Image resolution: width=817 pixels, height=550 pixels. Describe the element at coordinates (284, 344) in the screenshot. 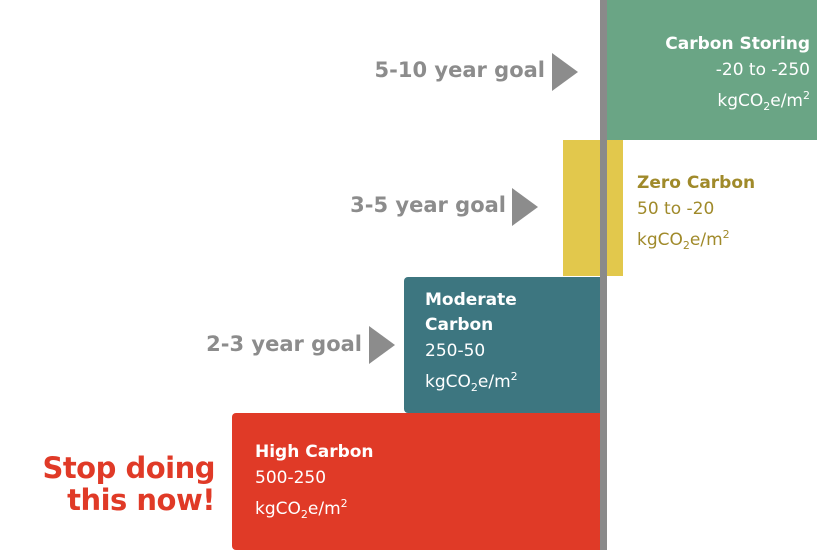

I see `goal-label: 2-3 year goal` at that location.